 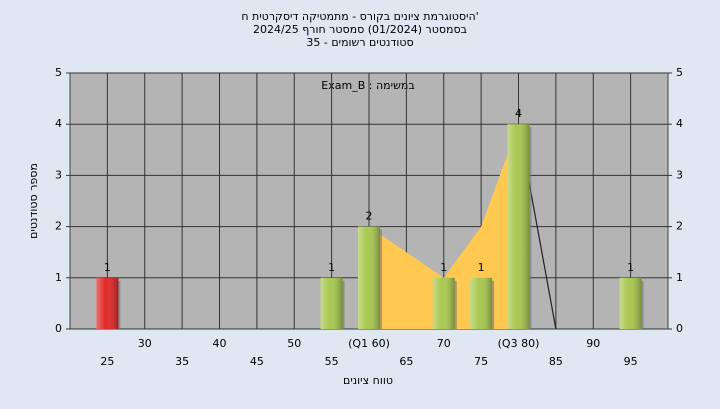 What do you see at coordinates (294, 343) in the screenshot?
I see `x-tick-label: 50` at bounding box center [294, 343].